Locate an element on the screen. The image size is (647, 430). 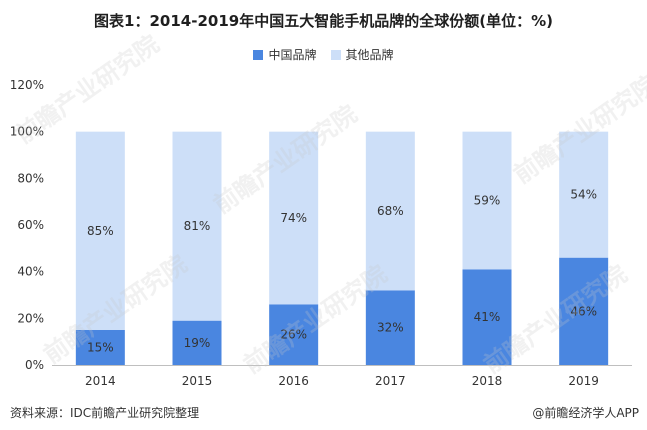
data-label: 19% is located at coordinates (197, 343).